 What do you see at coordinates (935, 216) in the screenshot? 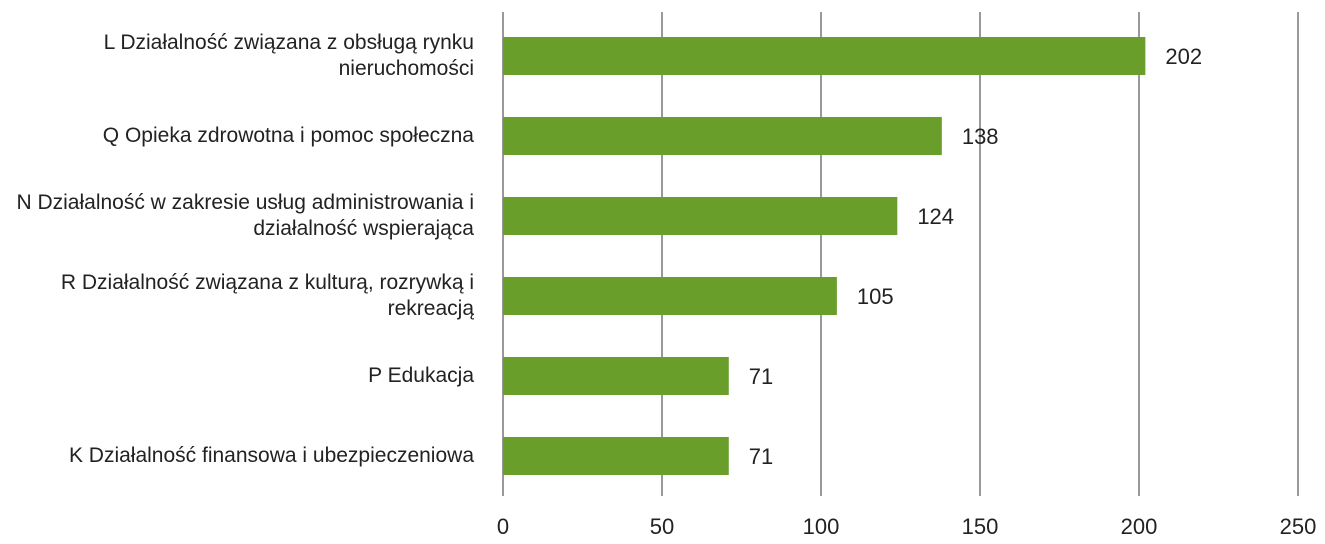
I see `value-label: 124` at bounding box center [935, 216].